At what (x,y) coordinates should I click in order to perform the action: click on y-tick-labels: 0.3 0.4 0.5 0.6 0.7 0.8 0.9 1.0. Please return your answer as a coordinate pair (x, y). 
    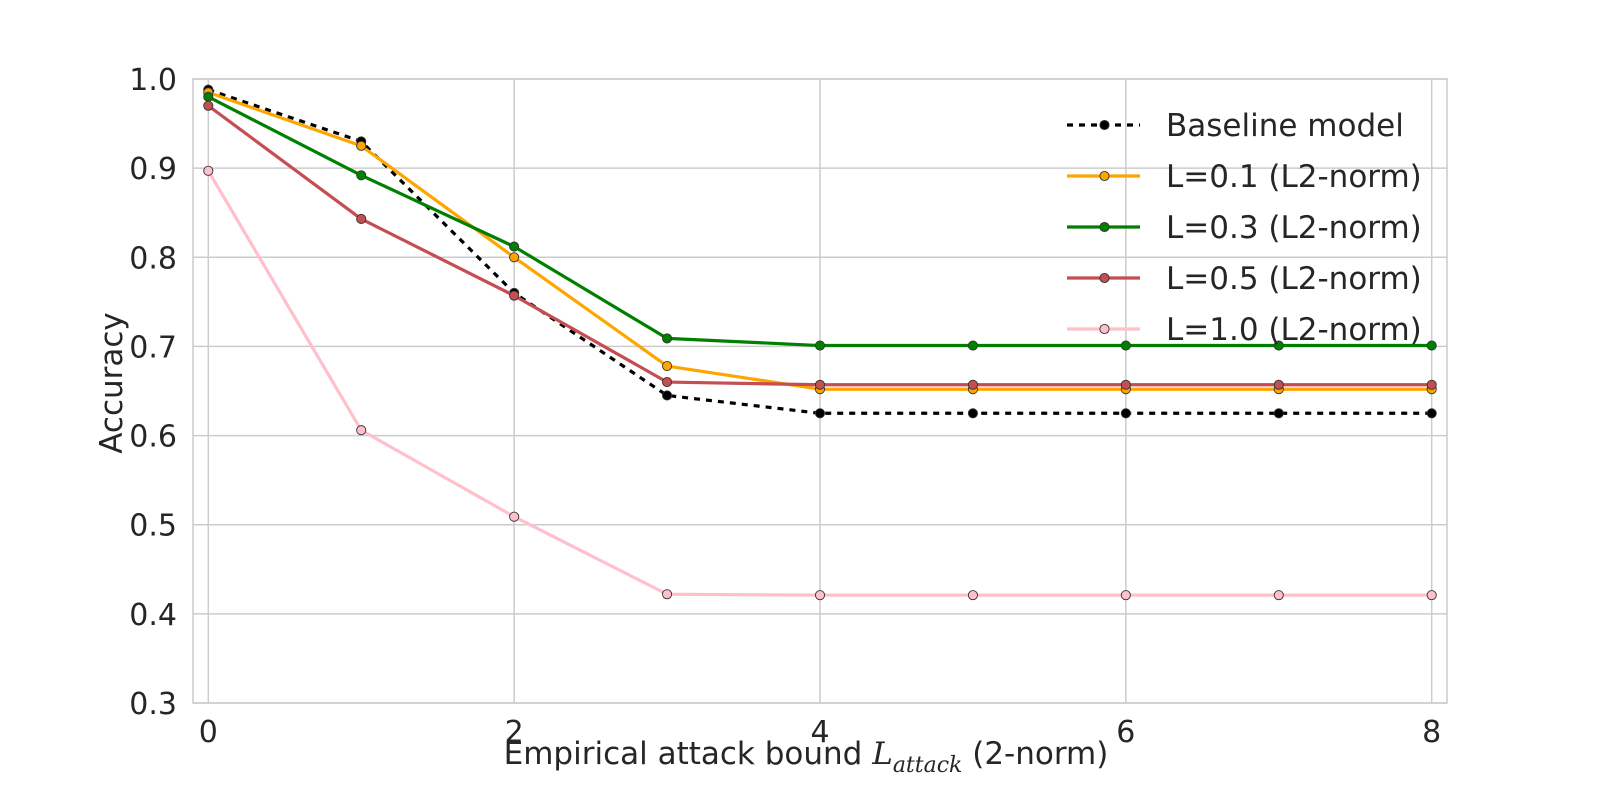
    Looking at the image, I should click on (153, 392).